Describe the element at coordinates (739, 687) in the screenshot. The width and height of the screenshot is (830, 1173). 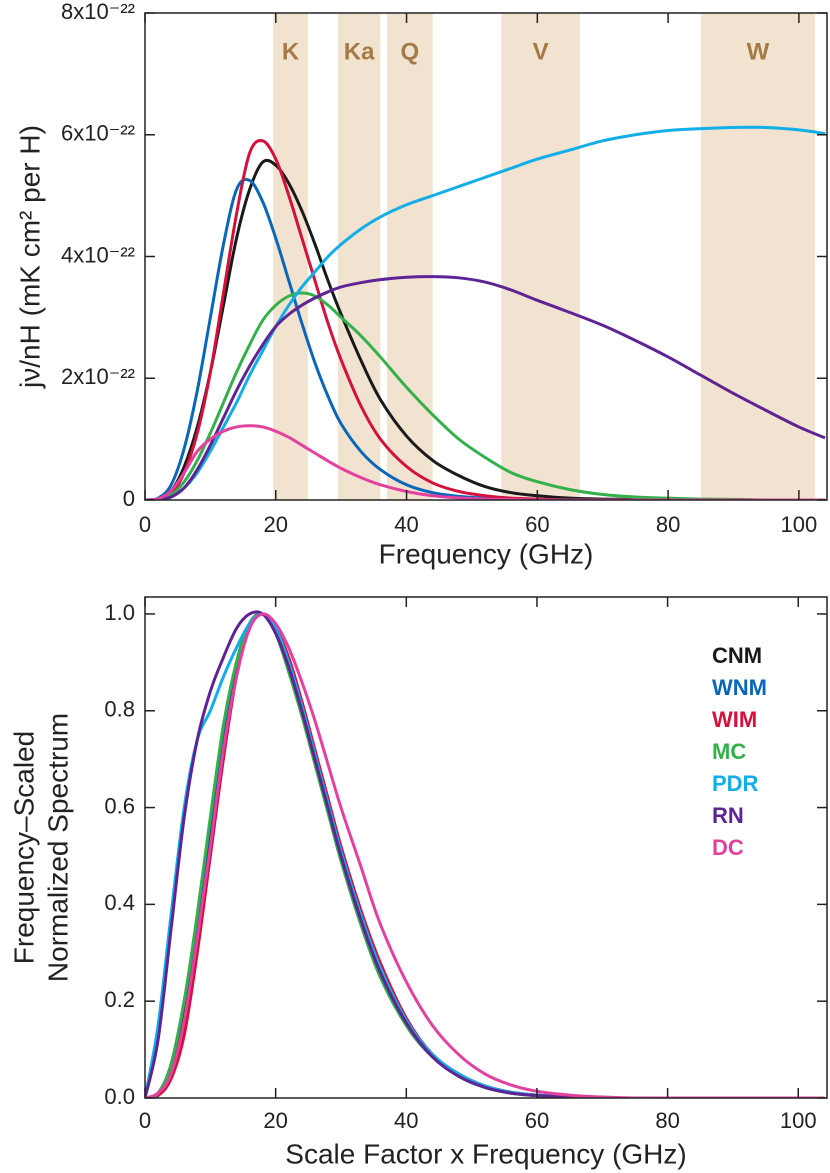
I see `legend-entry: WNM` at that location.